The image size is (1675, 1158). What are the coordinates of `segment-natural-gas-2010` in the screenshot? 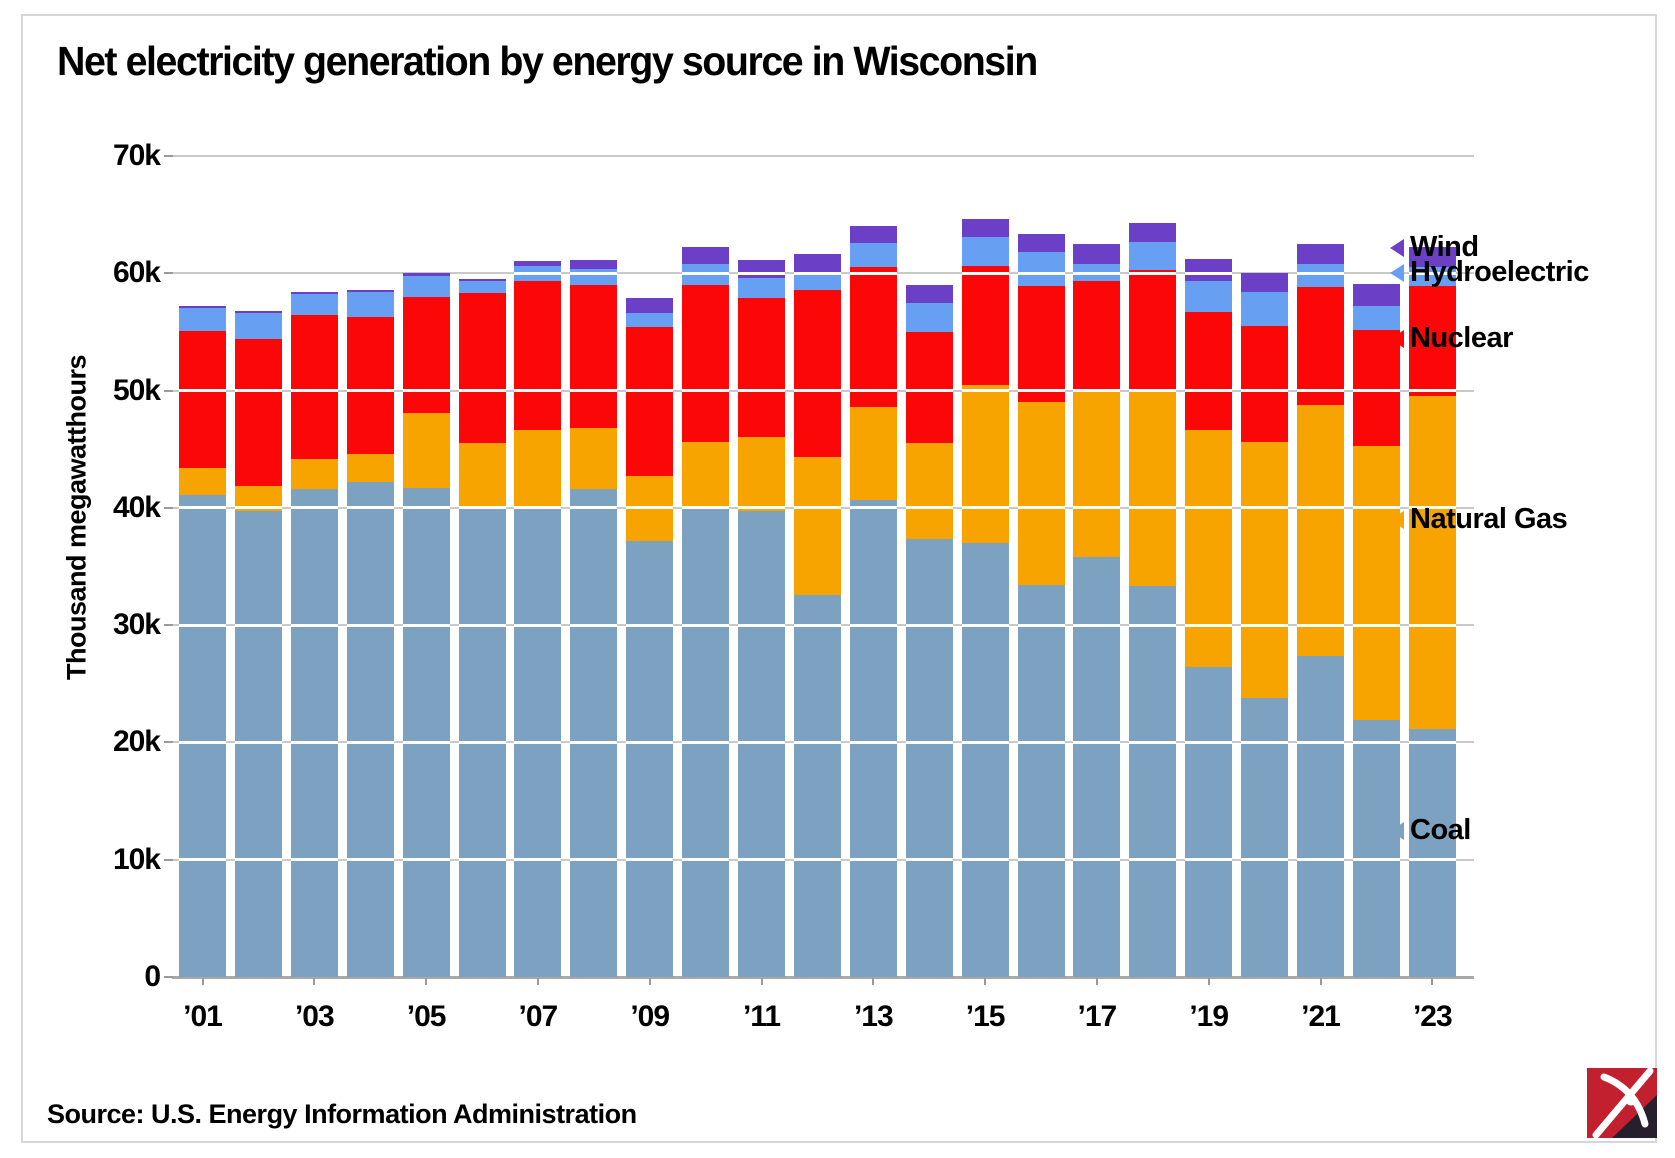 It's located at (706, 475).